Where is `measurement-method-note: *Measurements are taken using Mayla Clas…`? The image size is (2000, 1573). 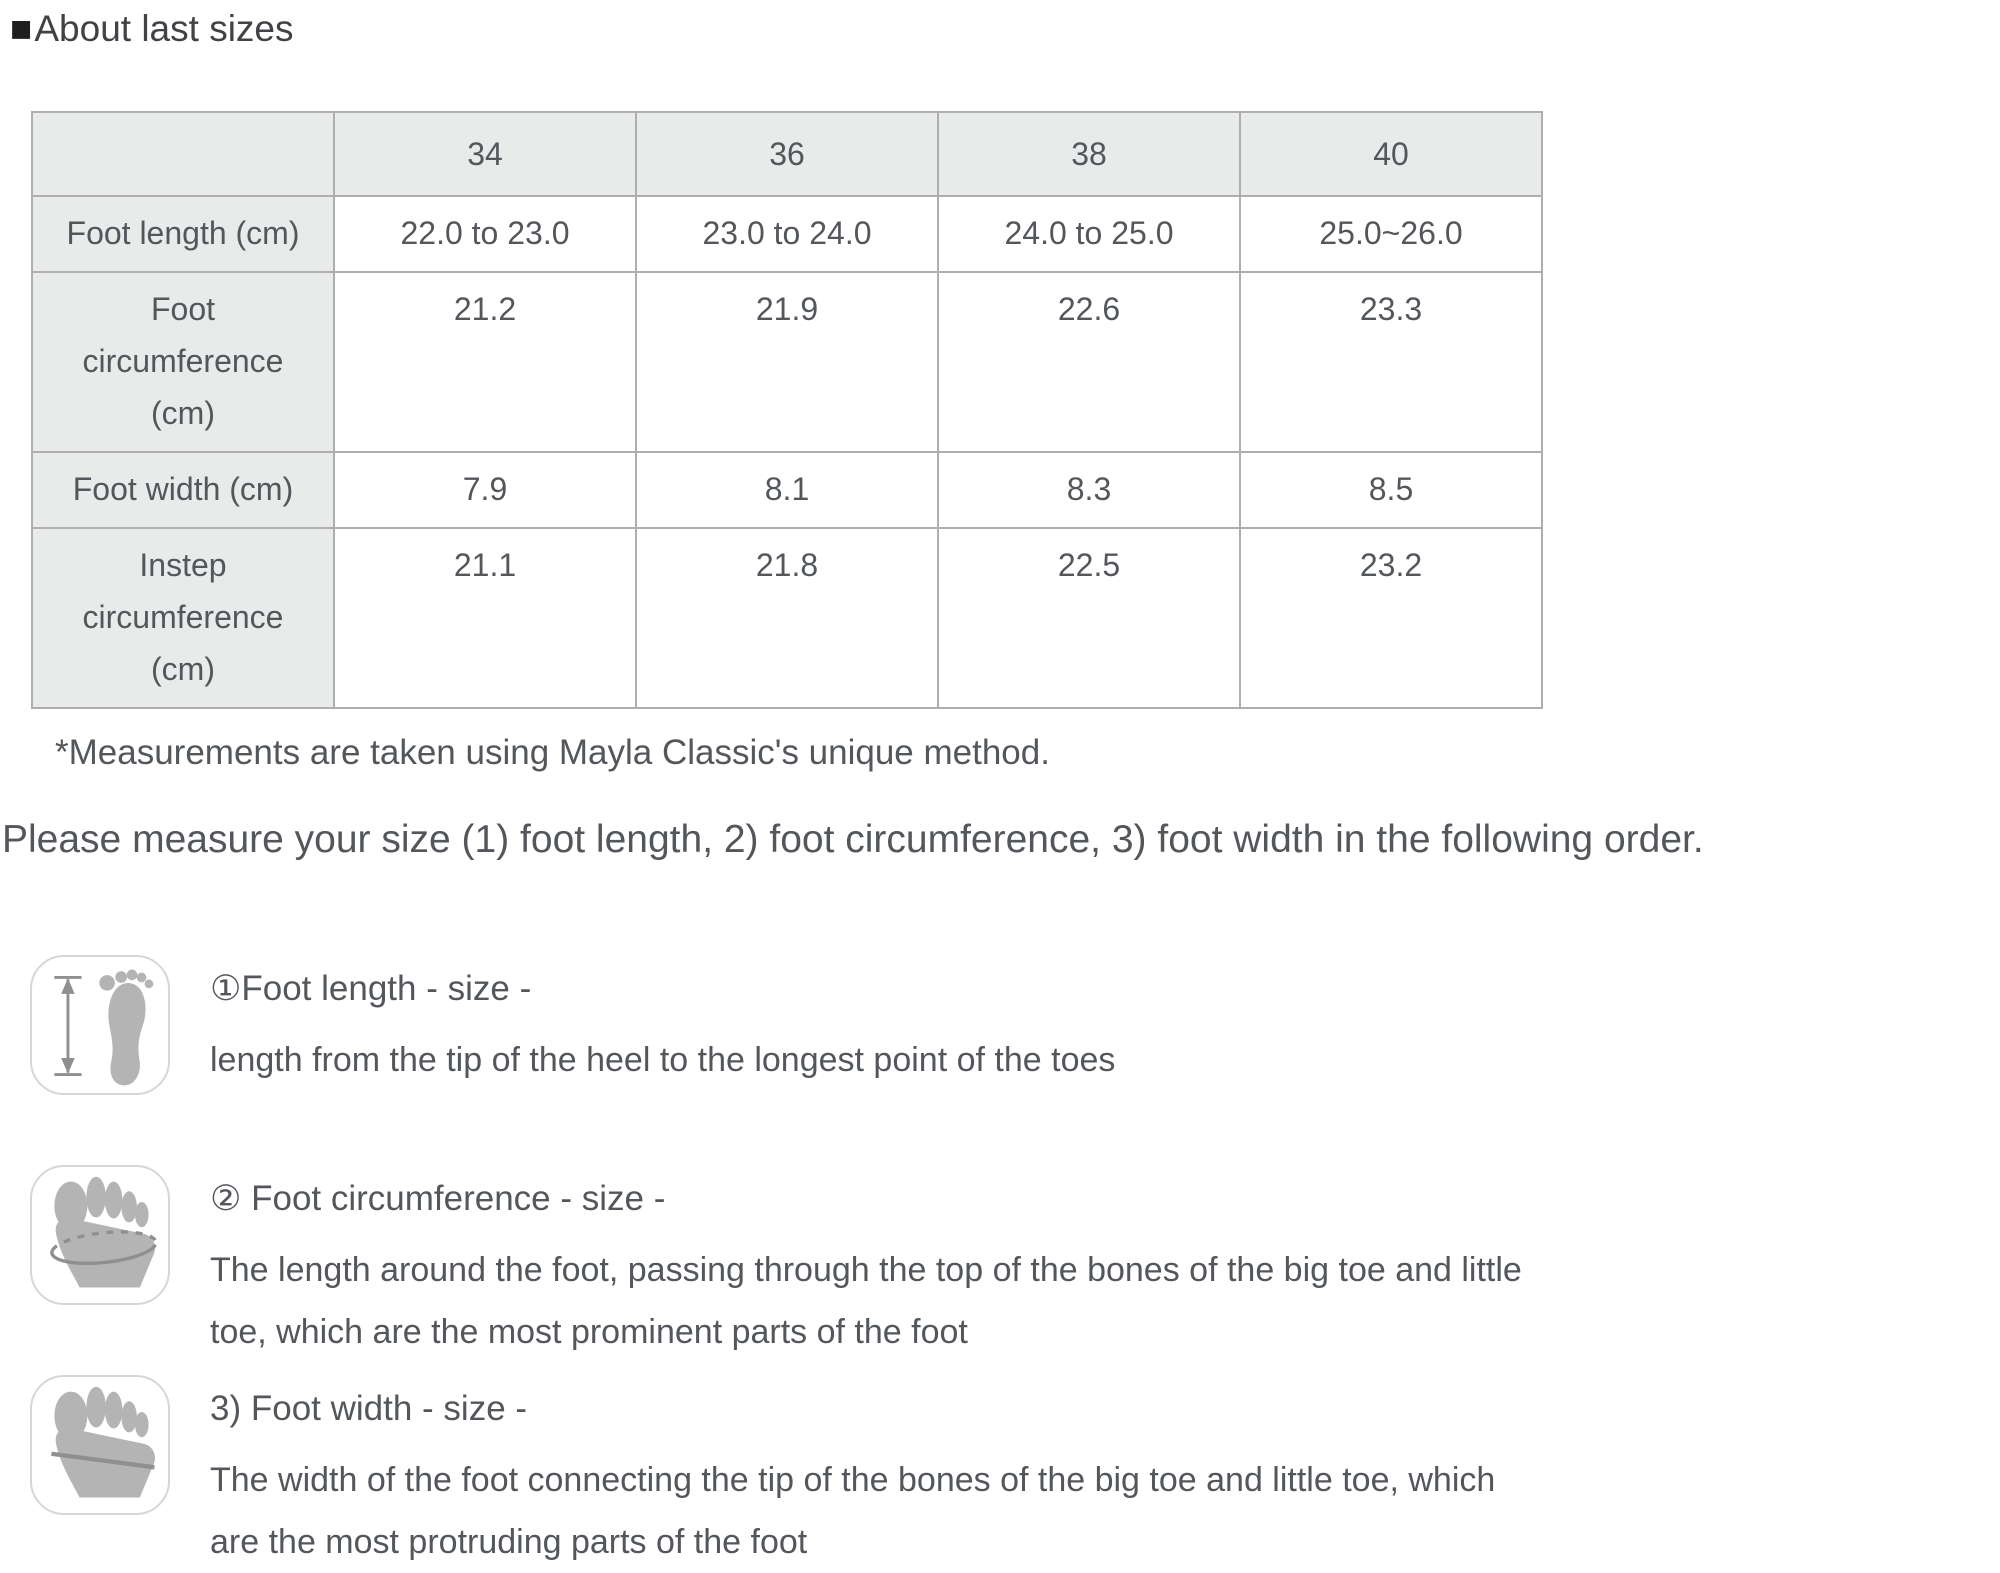
measurement-method-note: *Measurements are taken using Mayla Clas… is located at coordinates (552, 752).